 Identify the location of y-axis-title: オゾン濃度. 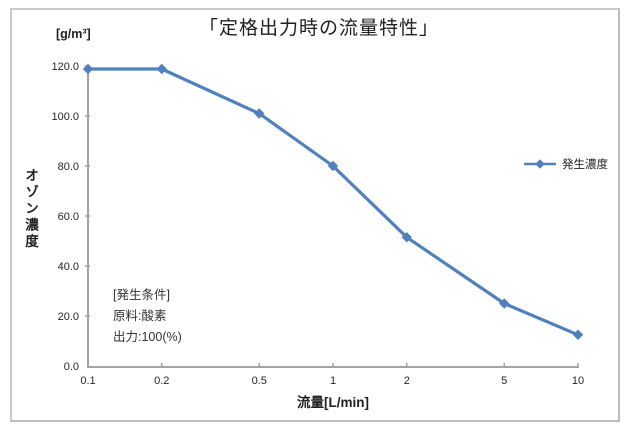
(30, 209).